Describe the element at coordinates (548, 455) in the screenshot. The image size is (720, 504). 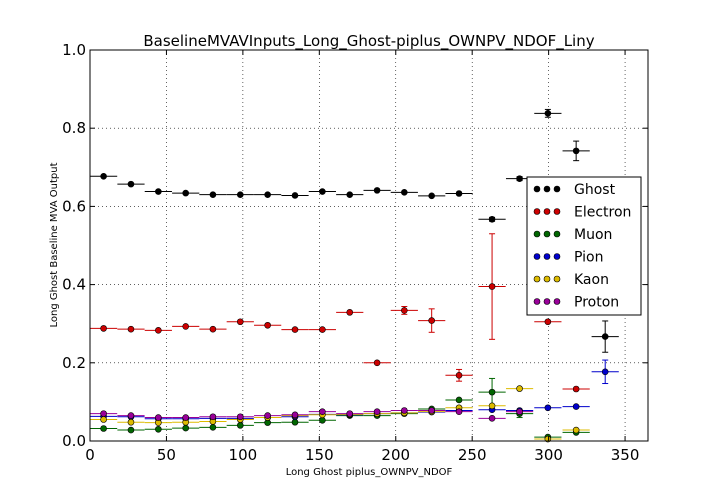
I see `x-tick-label: 300` at that location.